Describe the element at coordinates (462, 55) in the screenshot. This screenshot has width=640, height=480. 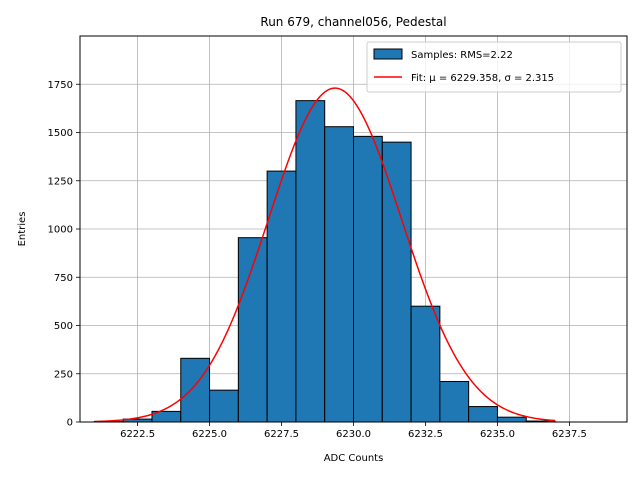
I see `legend-label-samples: Samples: RMS=2.22` at that location.